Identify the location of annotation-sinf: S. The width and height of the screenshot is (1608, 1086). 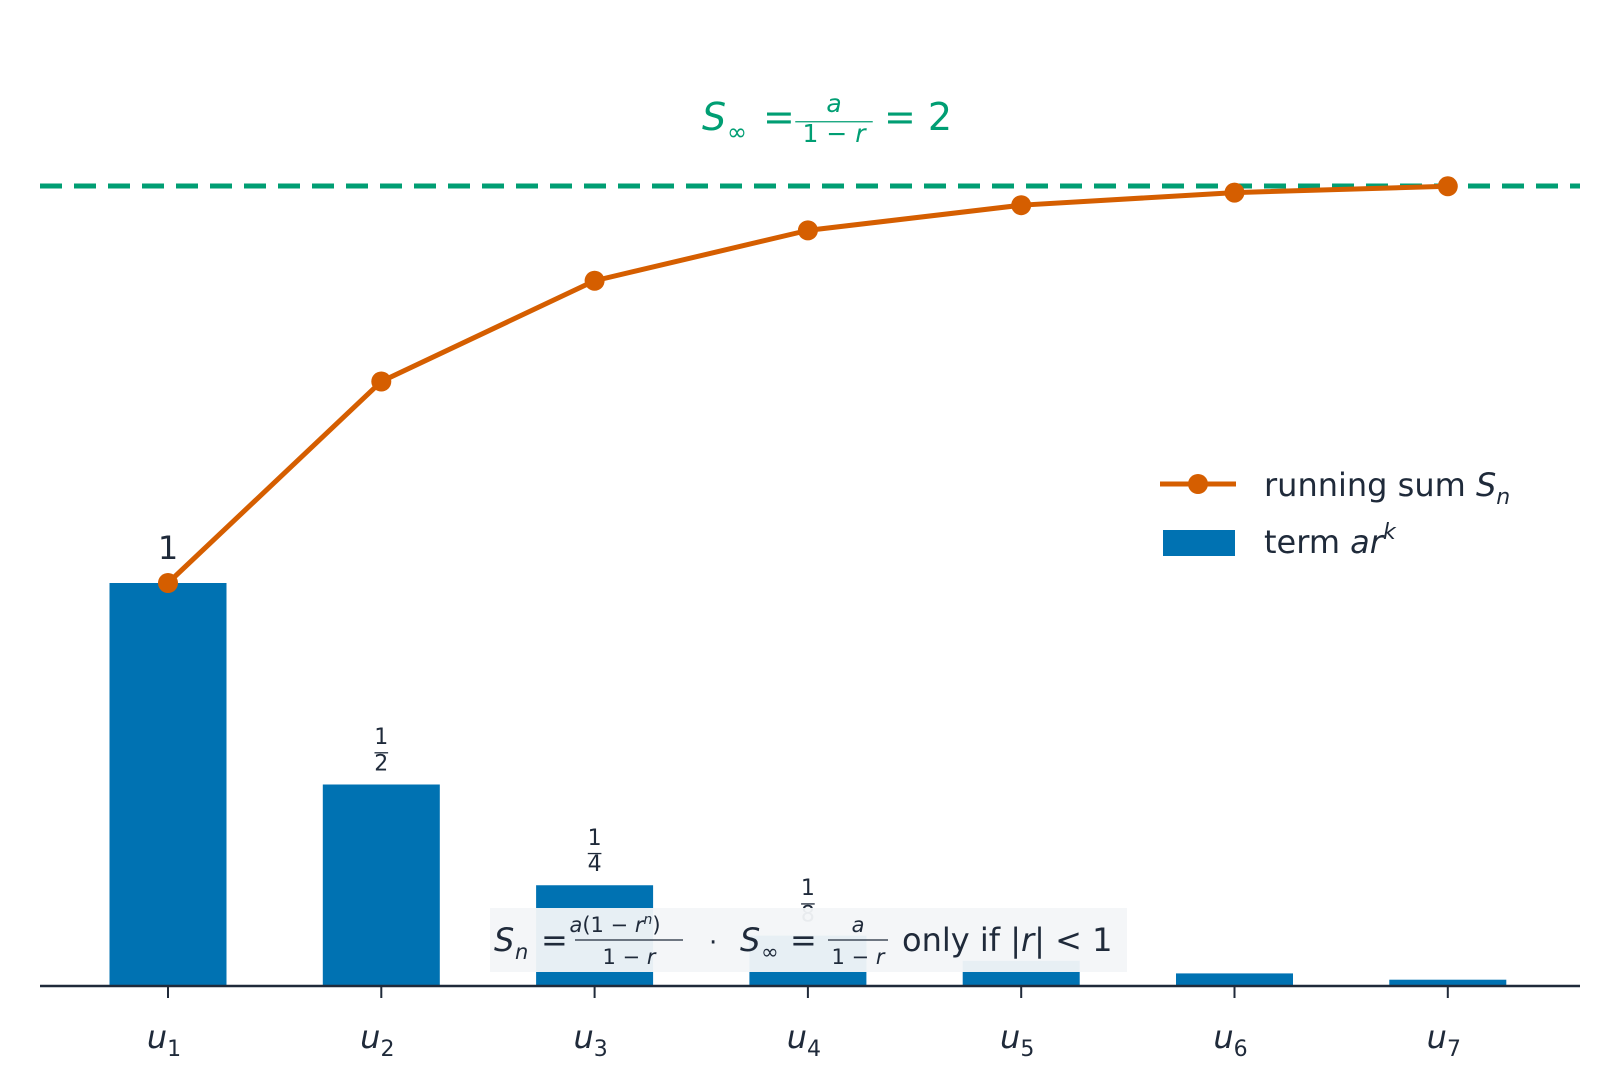
(750, 940).